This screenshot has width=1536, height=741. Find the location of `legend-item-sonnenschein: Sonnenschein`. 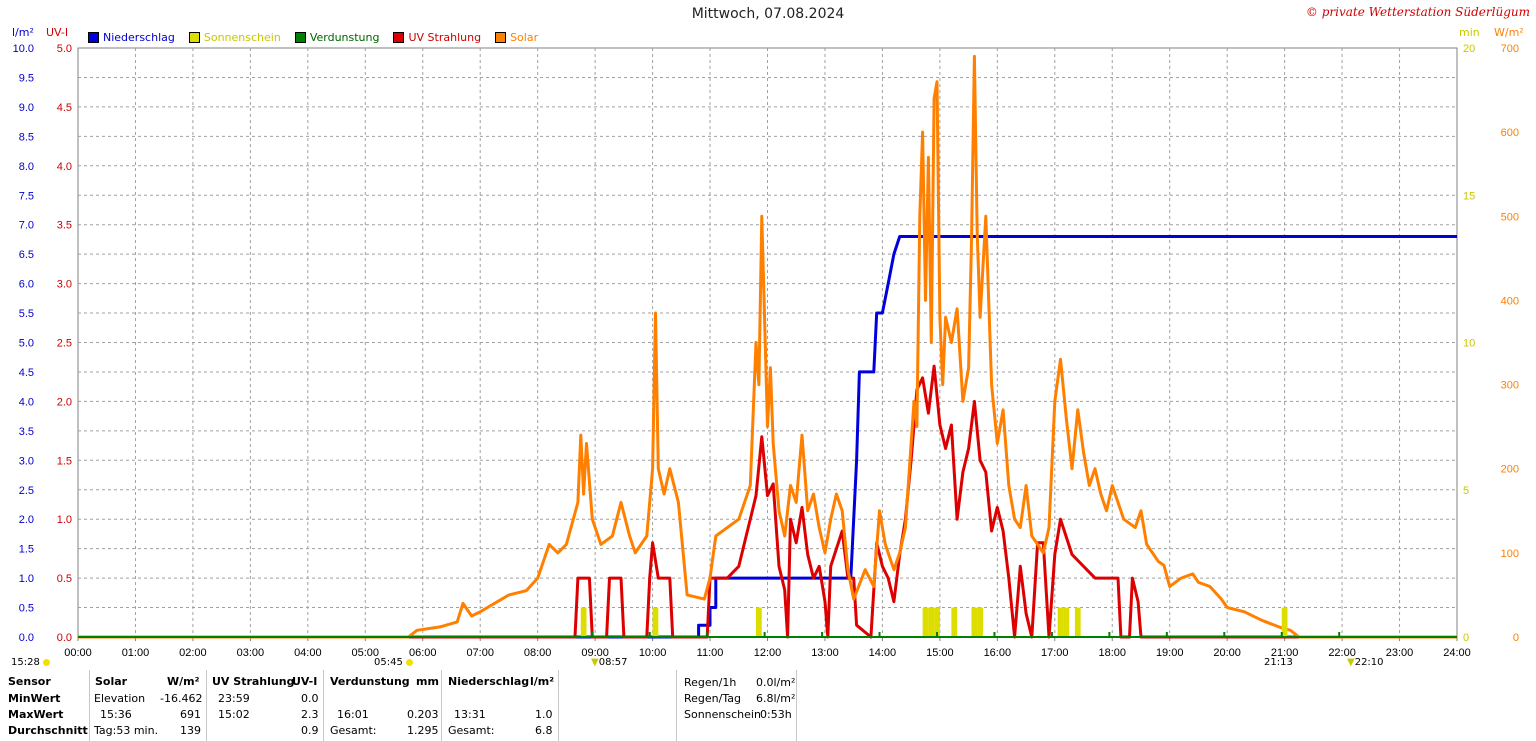

legend-item-sonnenschein: Sonnenschein is located at coordinates (234, 37).